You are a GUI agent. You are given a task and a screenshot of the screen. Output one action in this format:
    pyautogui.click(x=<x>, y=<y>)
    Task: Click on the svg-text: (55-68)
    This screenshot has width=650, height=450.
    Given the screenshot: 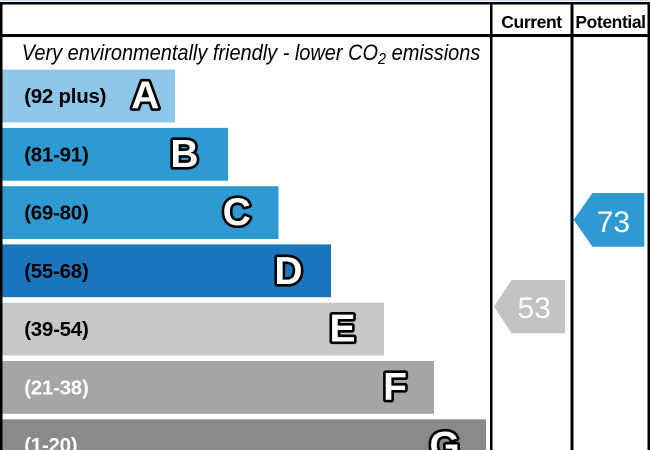 What is the action you would take?
    pyautogui.click(x=56, y=271)
    